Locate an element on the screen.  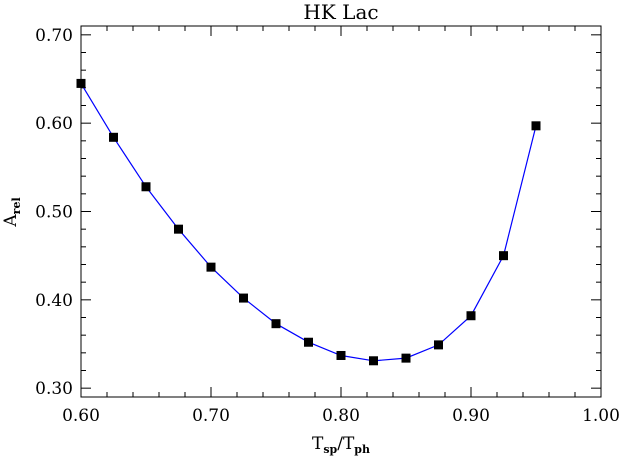
x-tick-label: 0.70 is located at coordinates (211, 416).